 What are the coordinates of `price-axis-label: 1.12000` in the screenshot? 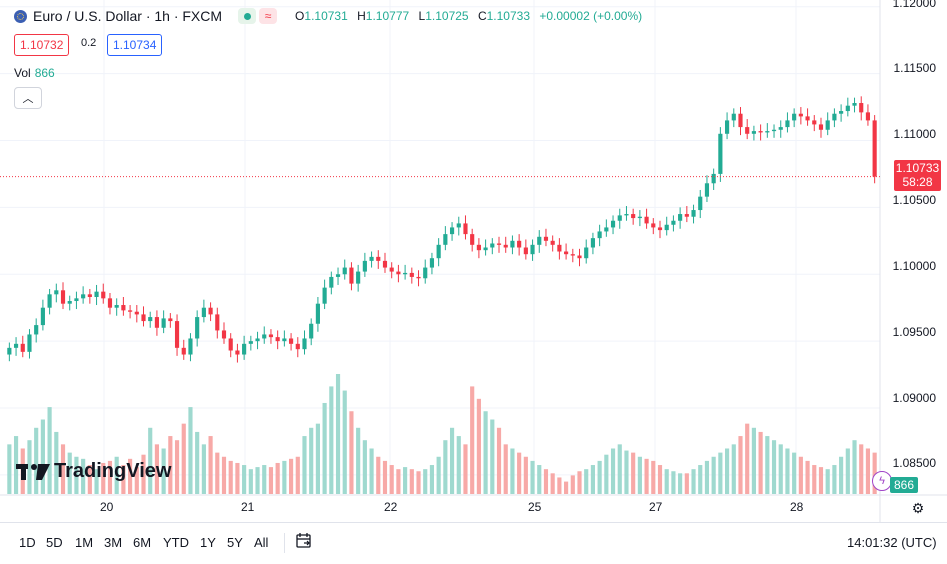 It's located at (914, 5).